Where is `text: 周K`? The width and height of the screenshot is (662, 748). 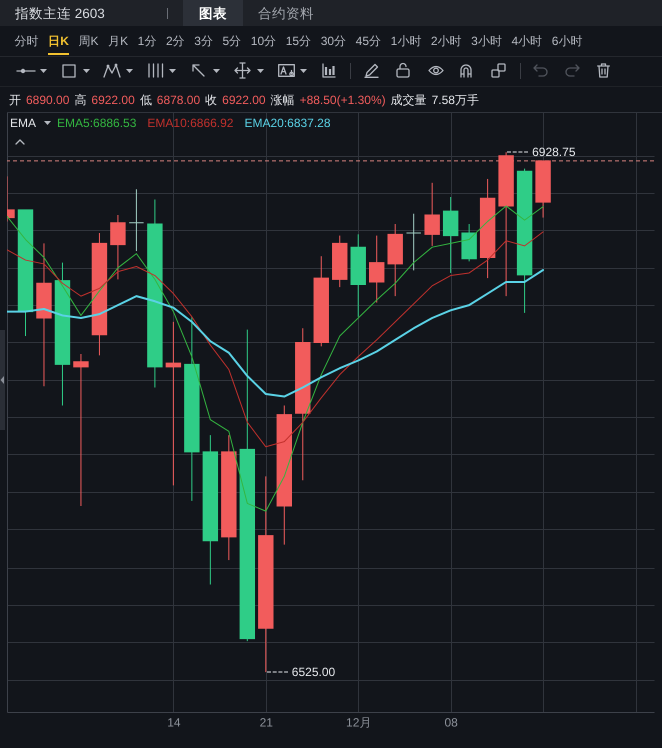 text: 周K is located at coordinates (88, 41).